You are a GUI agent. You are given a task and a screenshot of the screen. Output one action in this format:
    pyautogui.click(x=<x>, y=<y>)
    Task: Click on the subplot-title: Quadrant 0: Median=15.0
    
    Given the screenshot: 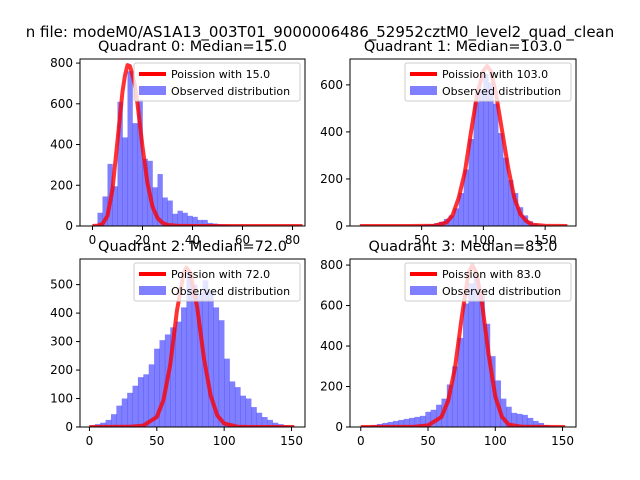 What is the action you would take?
    pyautogui.click(x=192, y=47)
    